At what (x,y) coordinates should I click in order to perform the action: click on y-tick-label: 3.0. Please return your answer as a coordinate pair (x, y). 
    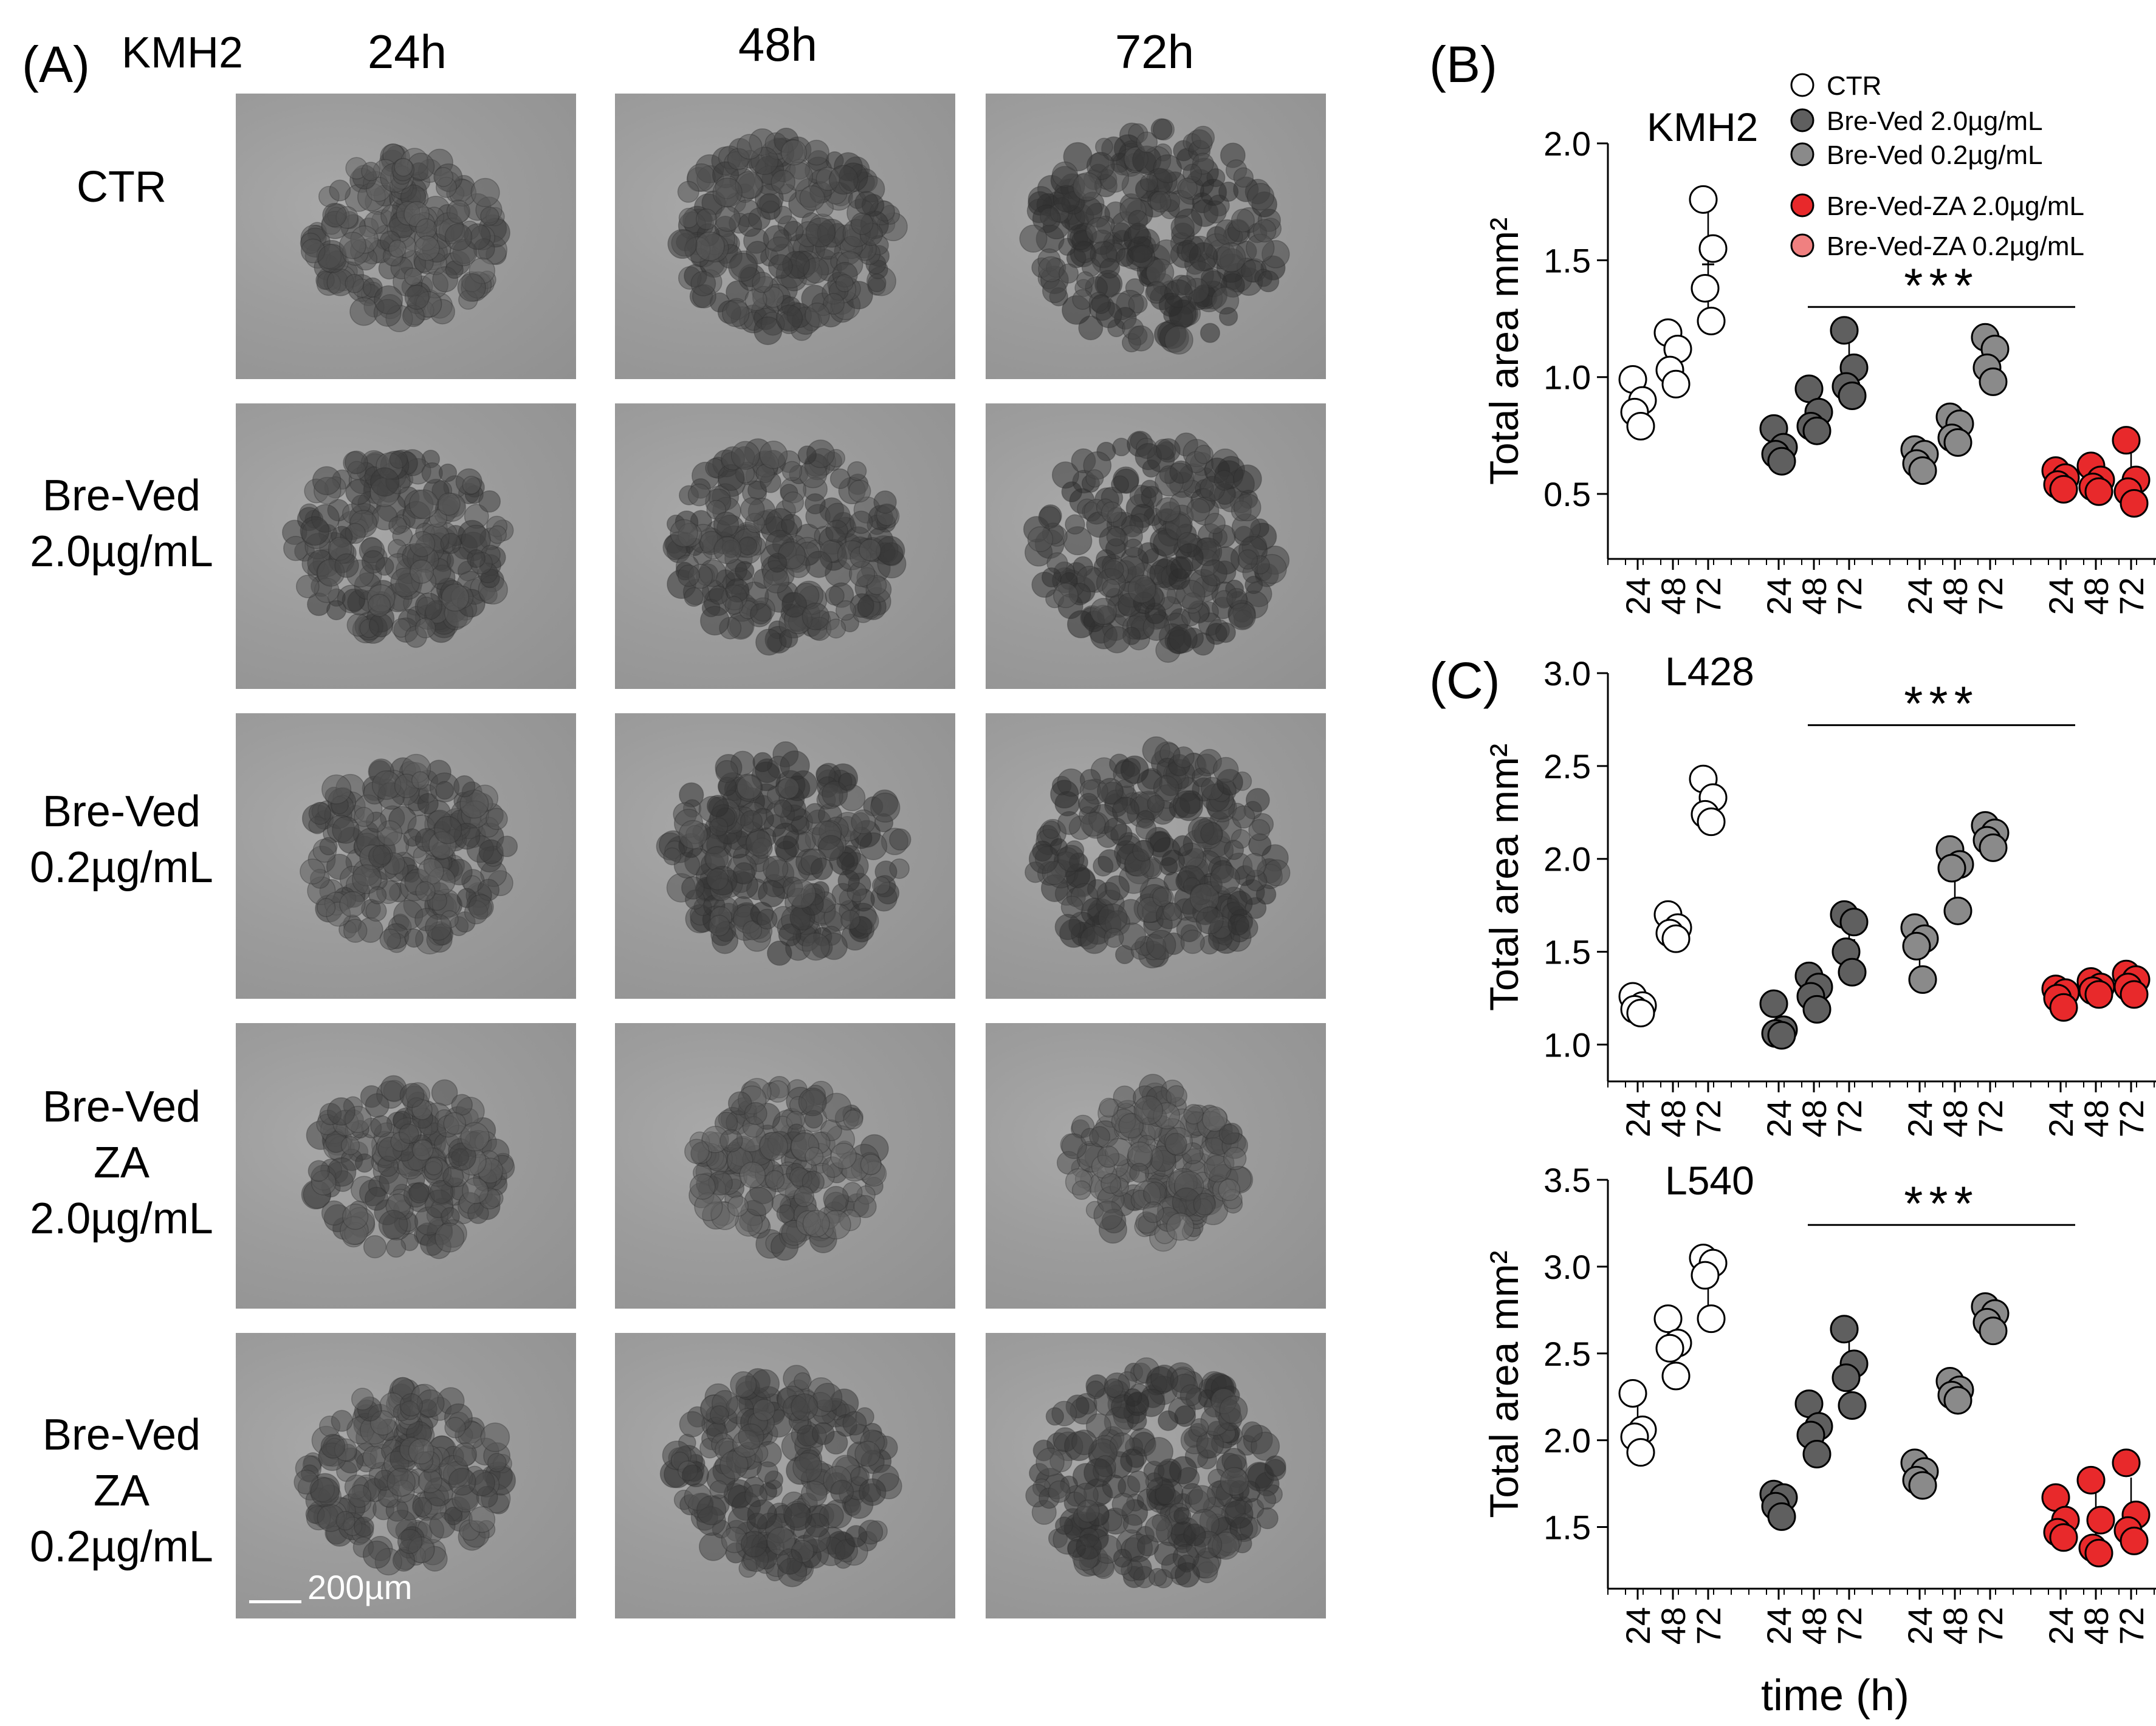
    Looking at the image, I should click on (1567, 1267).